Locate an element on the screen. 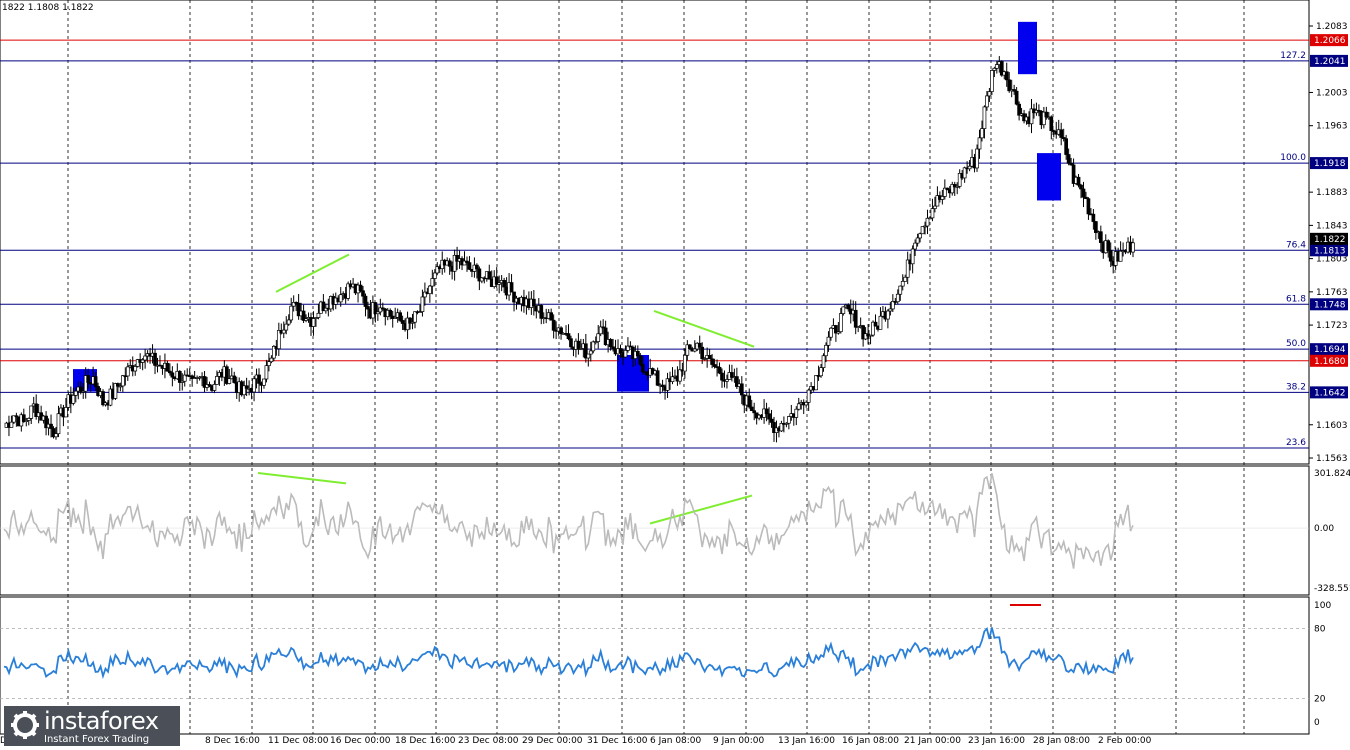 This screenshot has height=750, width=1350. price-tick-label: 1.1603 is located at coordinates (1332, 426).